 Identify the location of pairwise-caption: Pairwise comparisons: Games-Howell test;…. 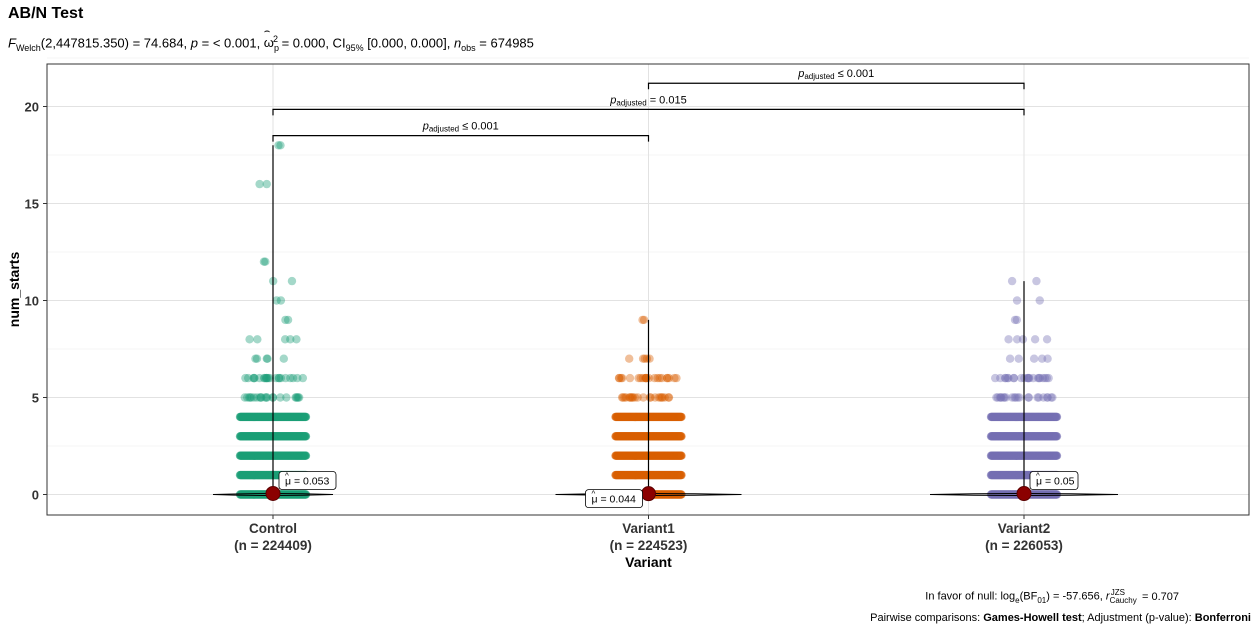
(1060, 618).